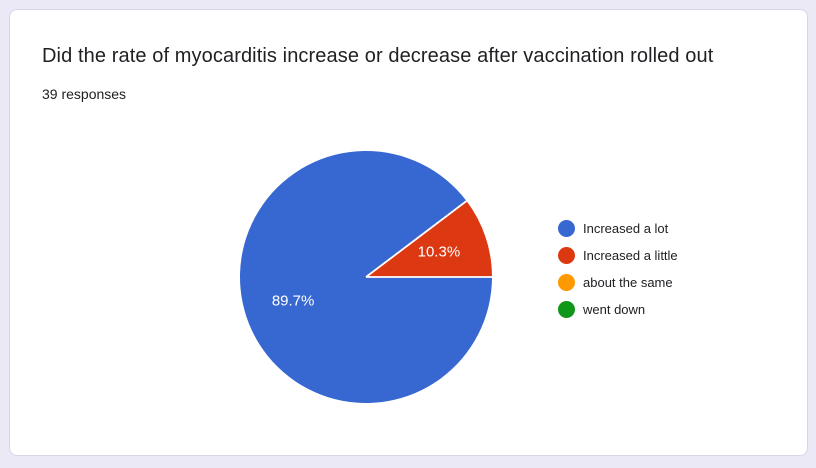 The width and height of the screenshot is (816, 468). Describe the element at coordinates (293, 300) in the screenshot. I see `slice-percent-label-0: 89.7%` at that location.